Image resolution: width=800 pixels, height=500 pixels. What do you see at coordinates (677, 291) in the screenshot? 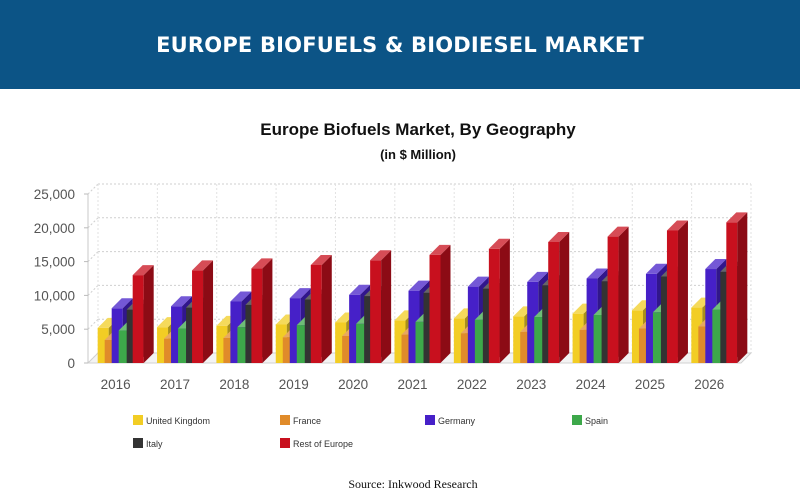
I see `bar-rest-of-europe-2025` at bounding box center [677, 291].